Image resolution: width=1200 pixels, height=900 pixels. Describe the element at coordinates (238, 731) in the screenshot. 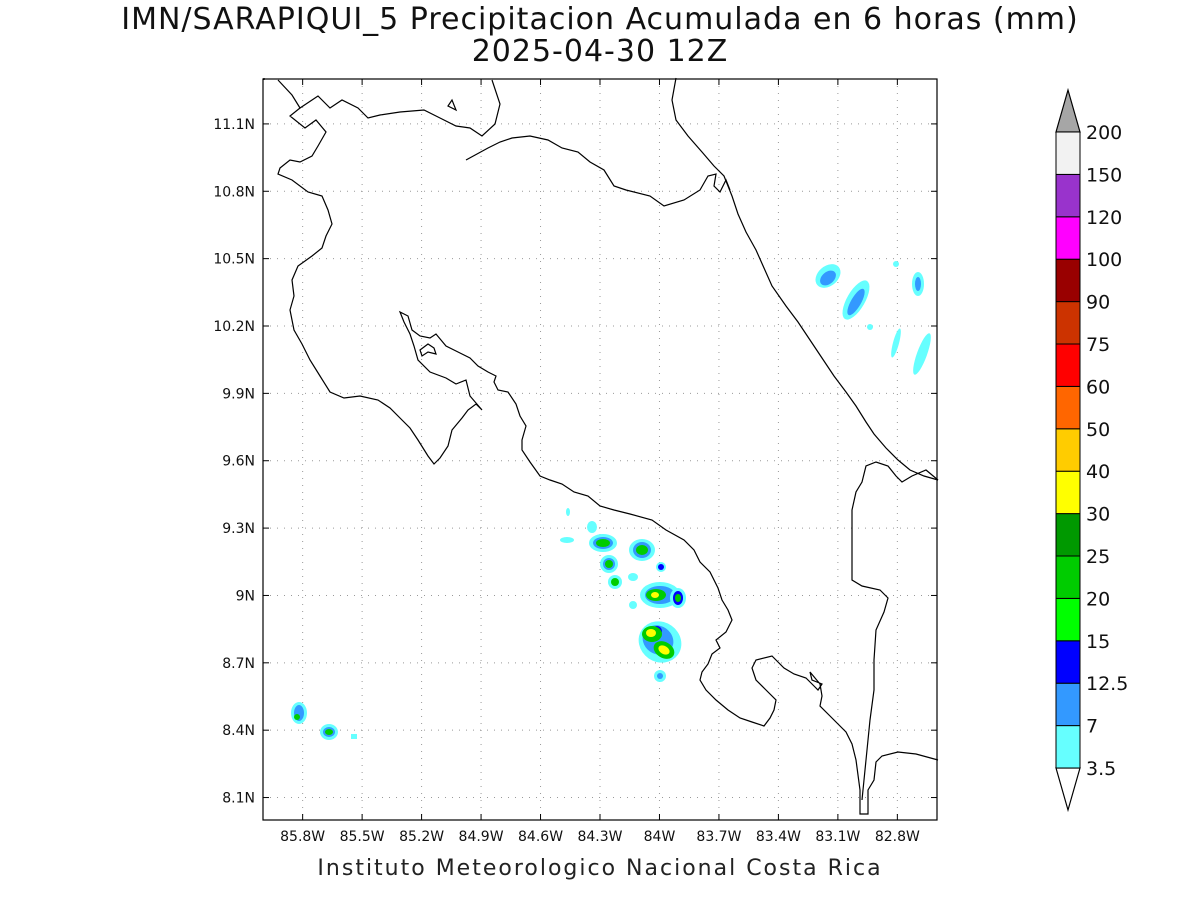

I see `lat-tick-label: 8.4N` at that location.